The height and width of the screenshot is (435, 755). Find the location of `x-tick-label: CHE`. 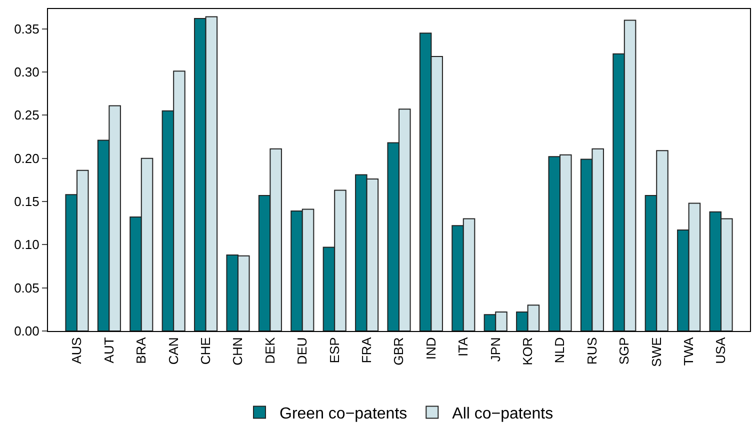

x-tick-label: CHE is located at coordinates (206, 350).